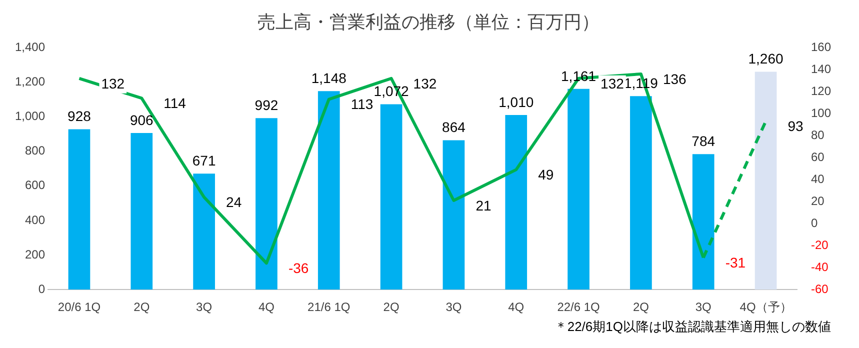  I want to click on y-tick-label: 400, so click(35, 219).